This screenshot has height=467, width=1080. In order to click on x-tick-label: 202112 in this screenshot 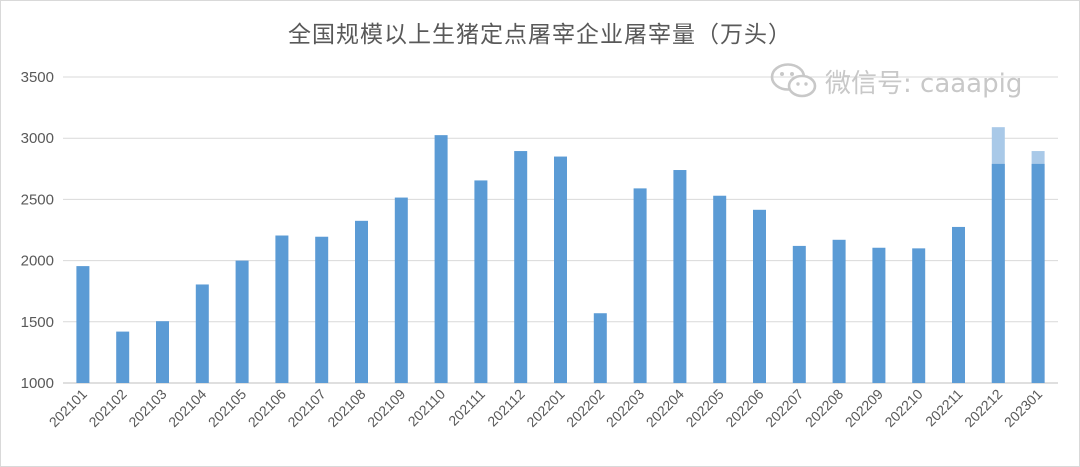, I will do `click(506, 408)`.